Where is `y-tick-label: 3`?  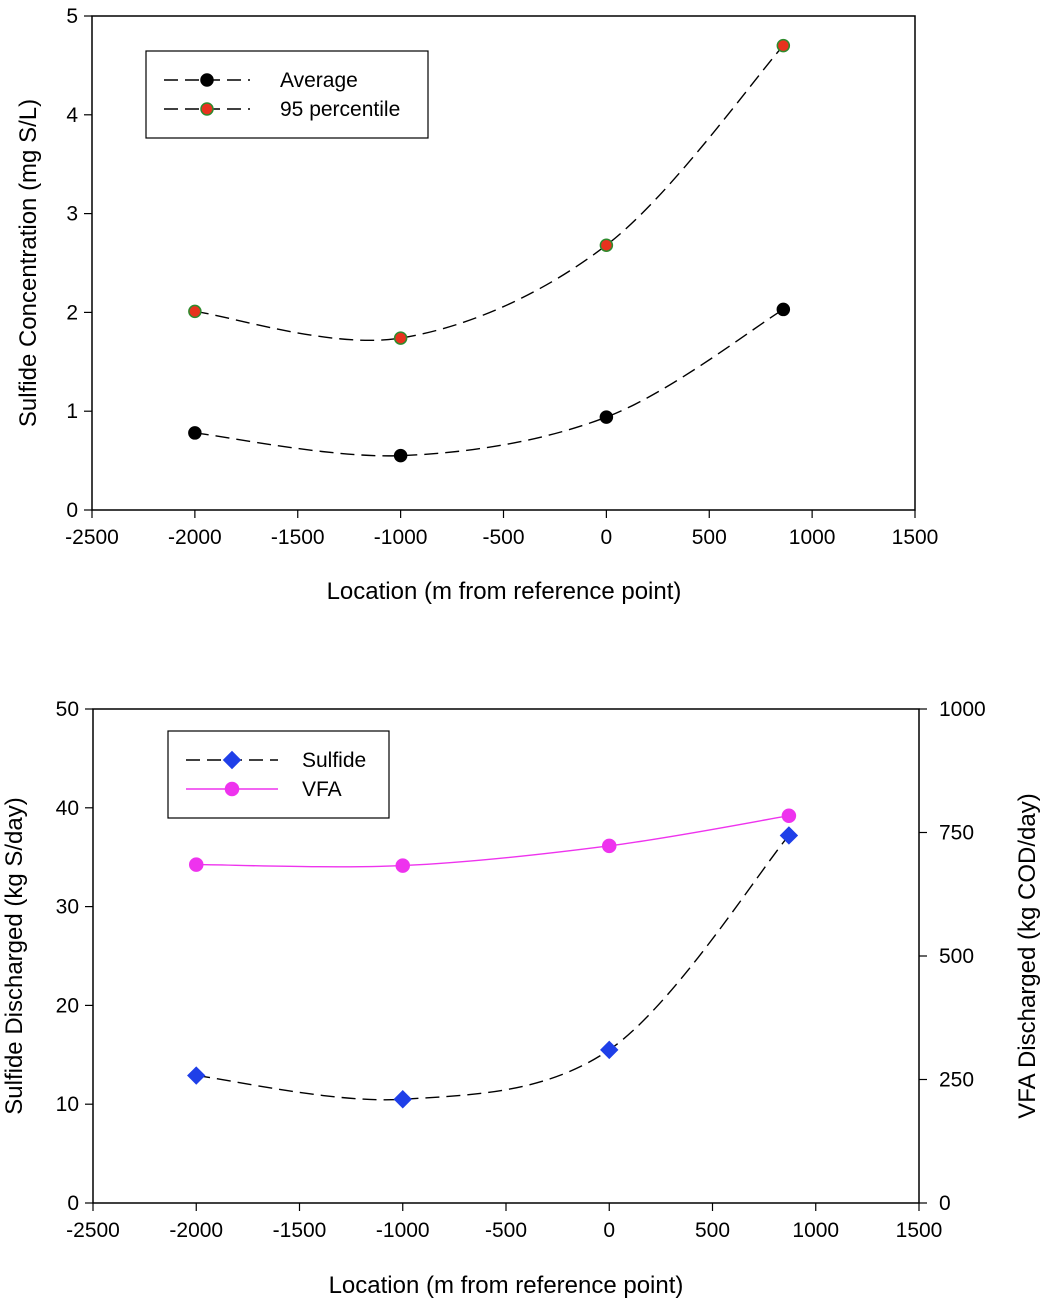 y-tick-label: 3 is located at coordinates (72, 214).